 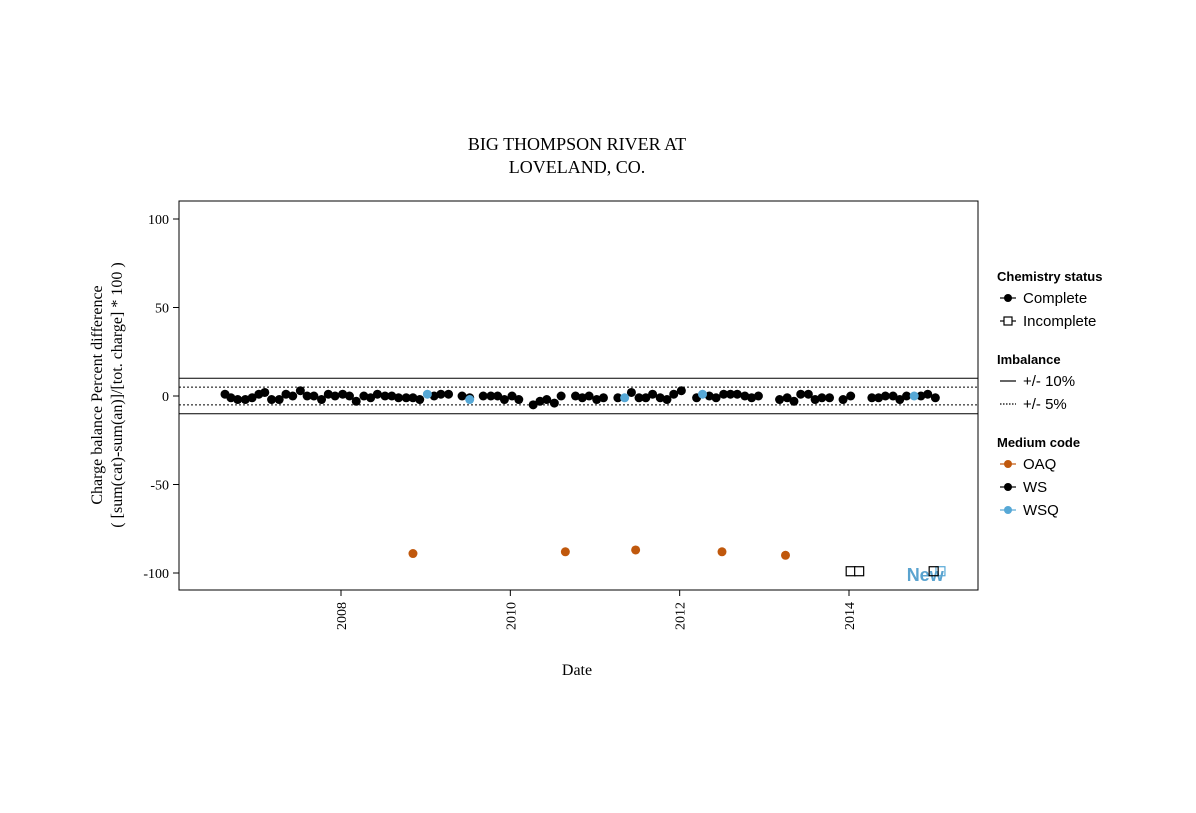 I want to click on legend-group-title: Imbalance, so click(x=1029, y=359).